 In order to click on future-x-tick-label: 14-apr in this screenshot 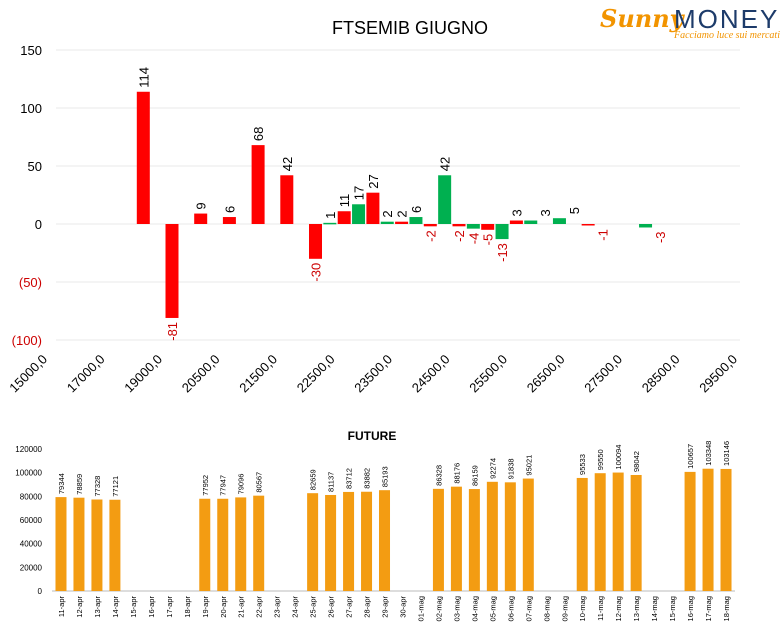, I will do `click(115, 607)`.